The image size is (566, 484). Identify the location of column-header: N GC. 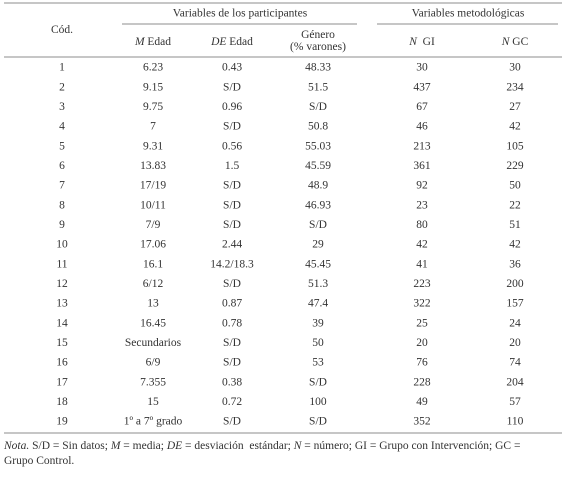
(515, 42).